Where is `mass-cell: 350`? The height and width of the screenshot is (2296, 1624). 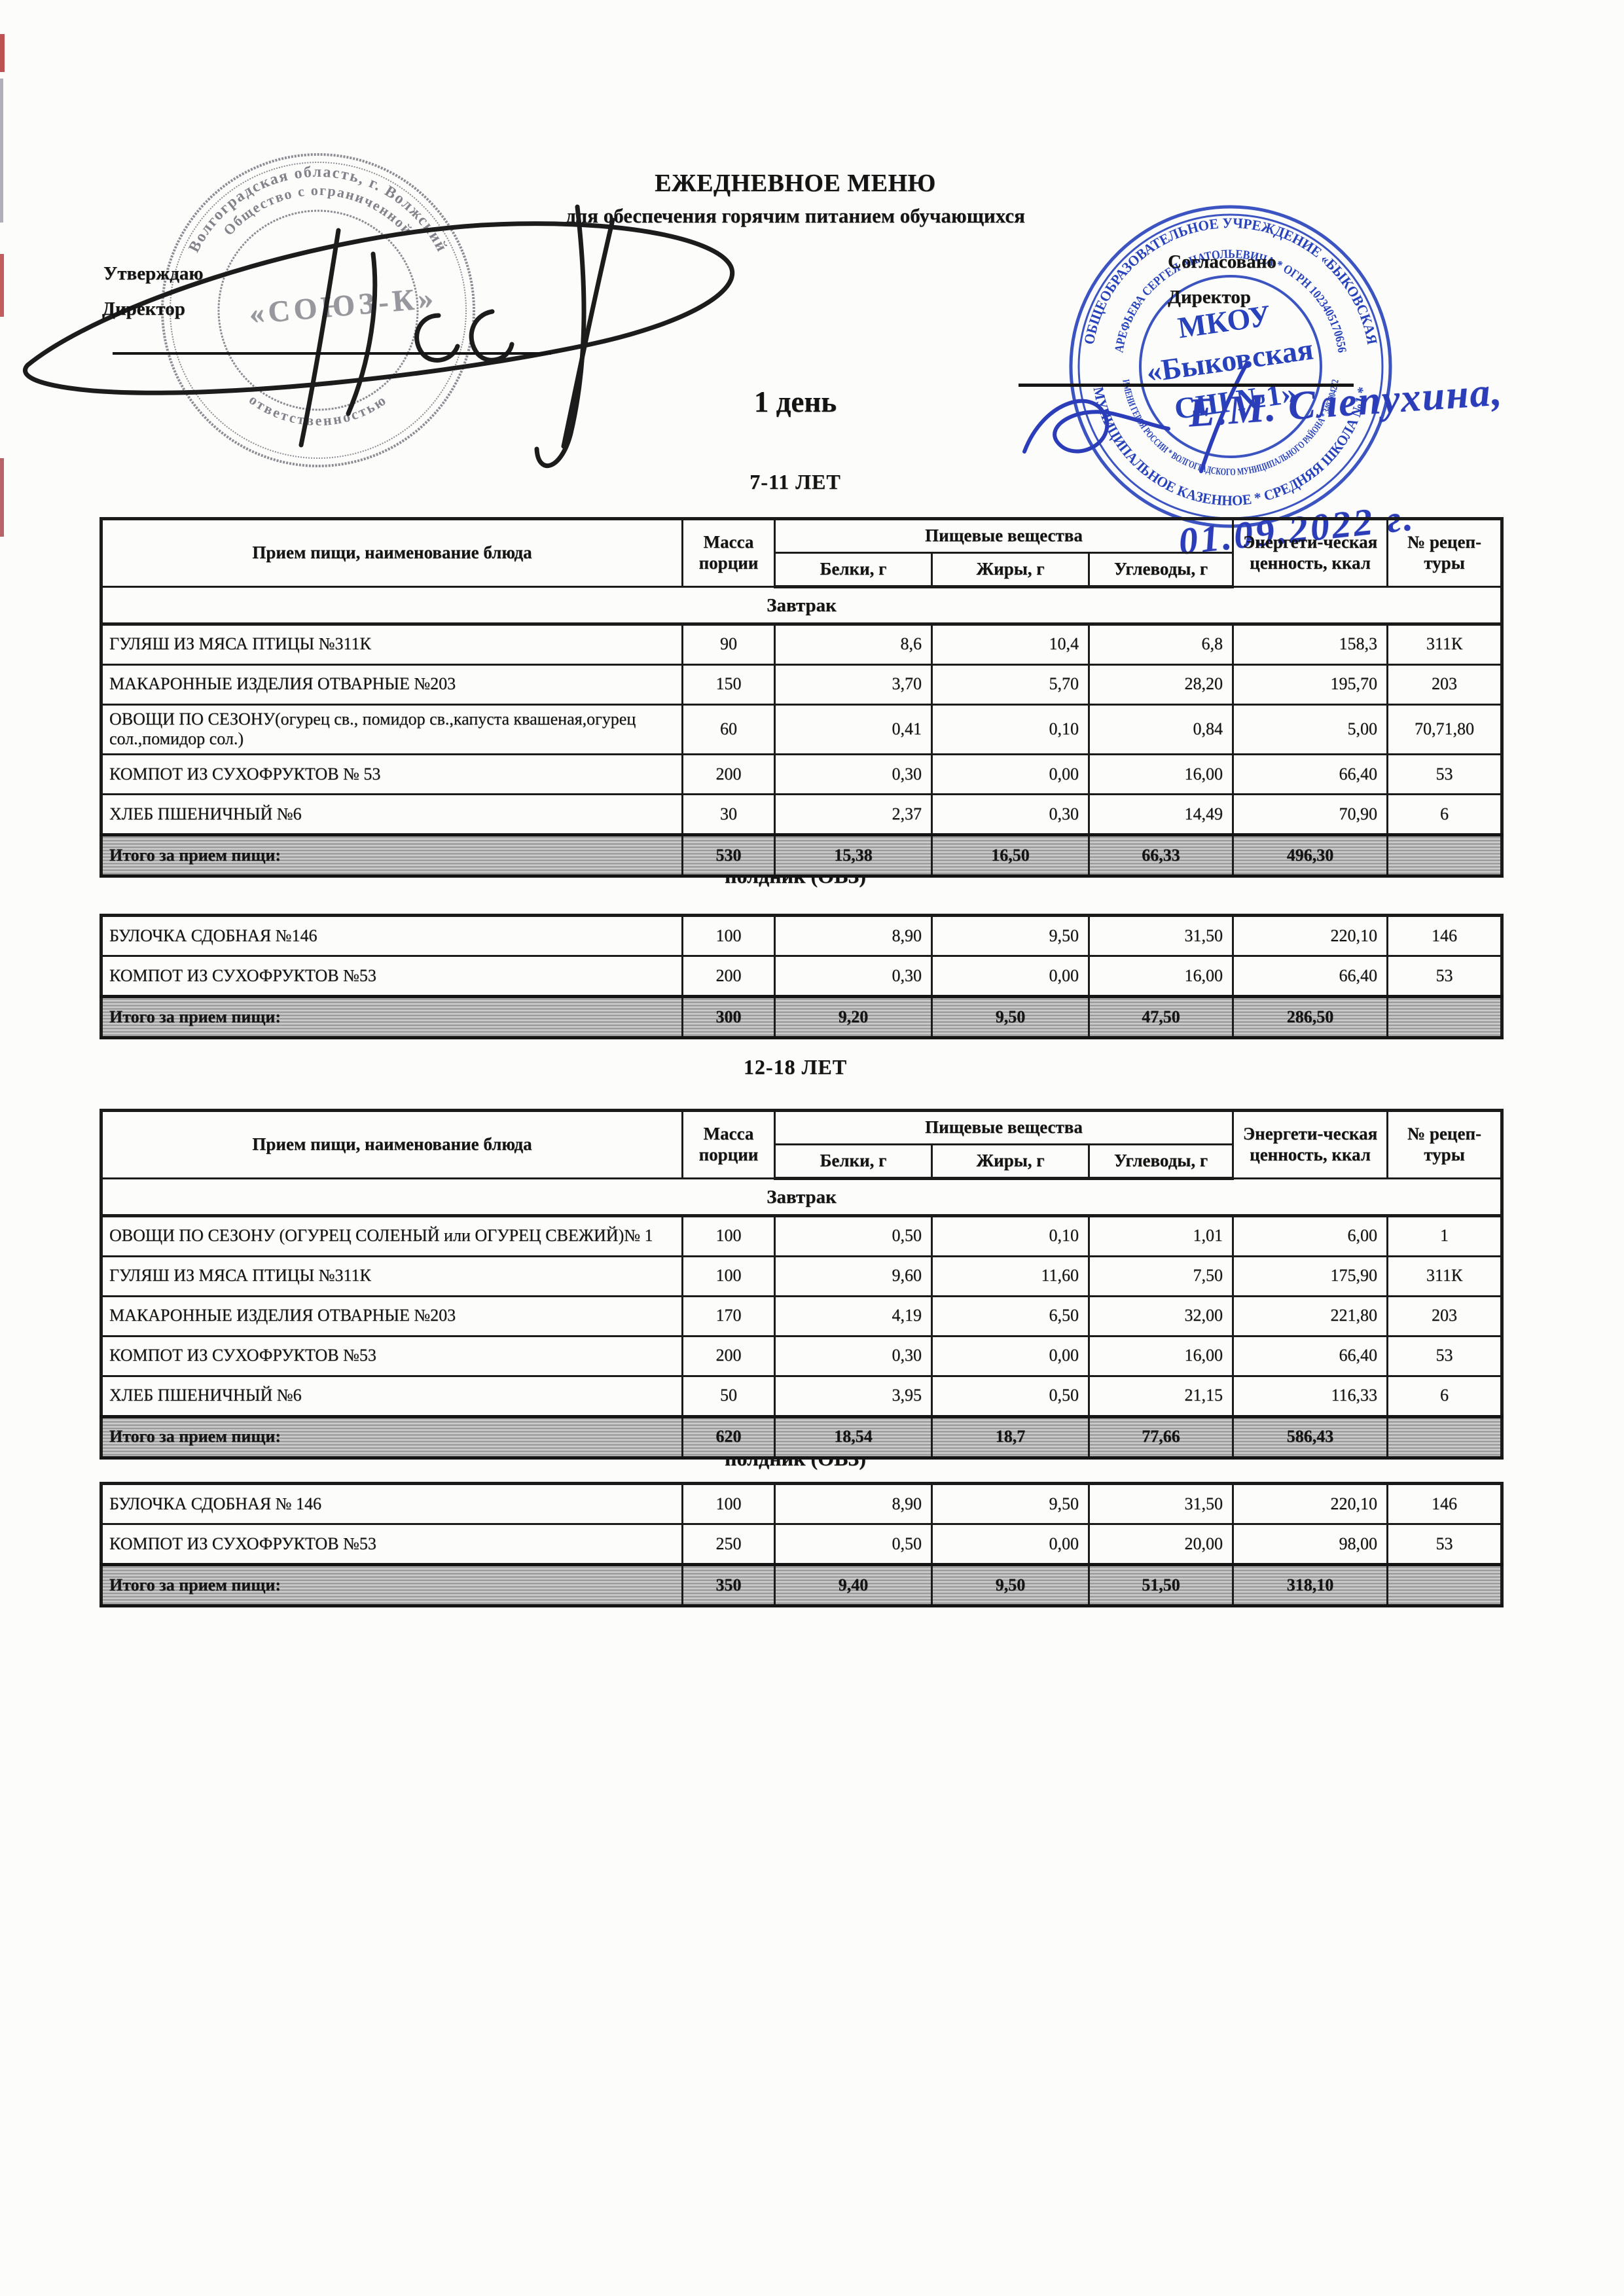
mass-cell: 350 is located at coordinates (728, 1585).